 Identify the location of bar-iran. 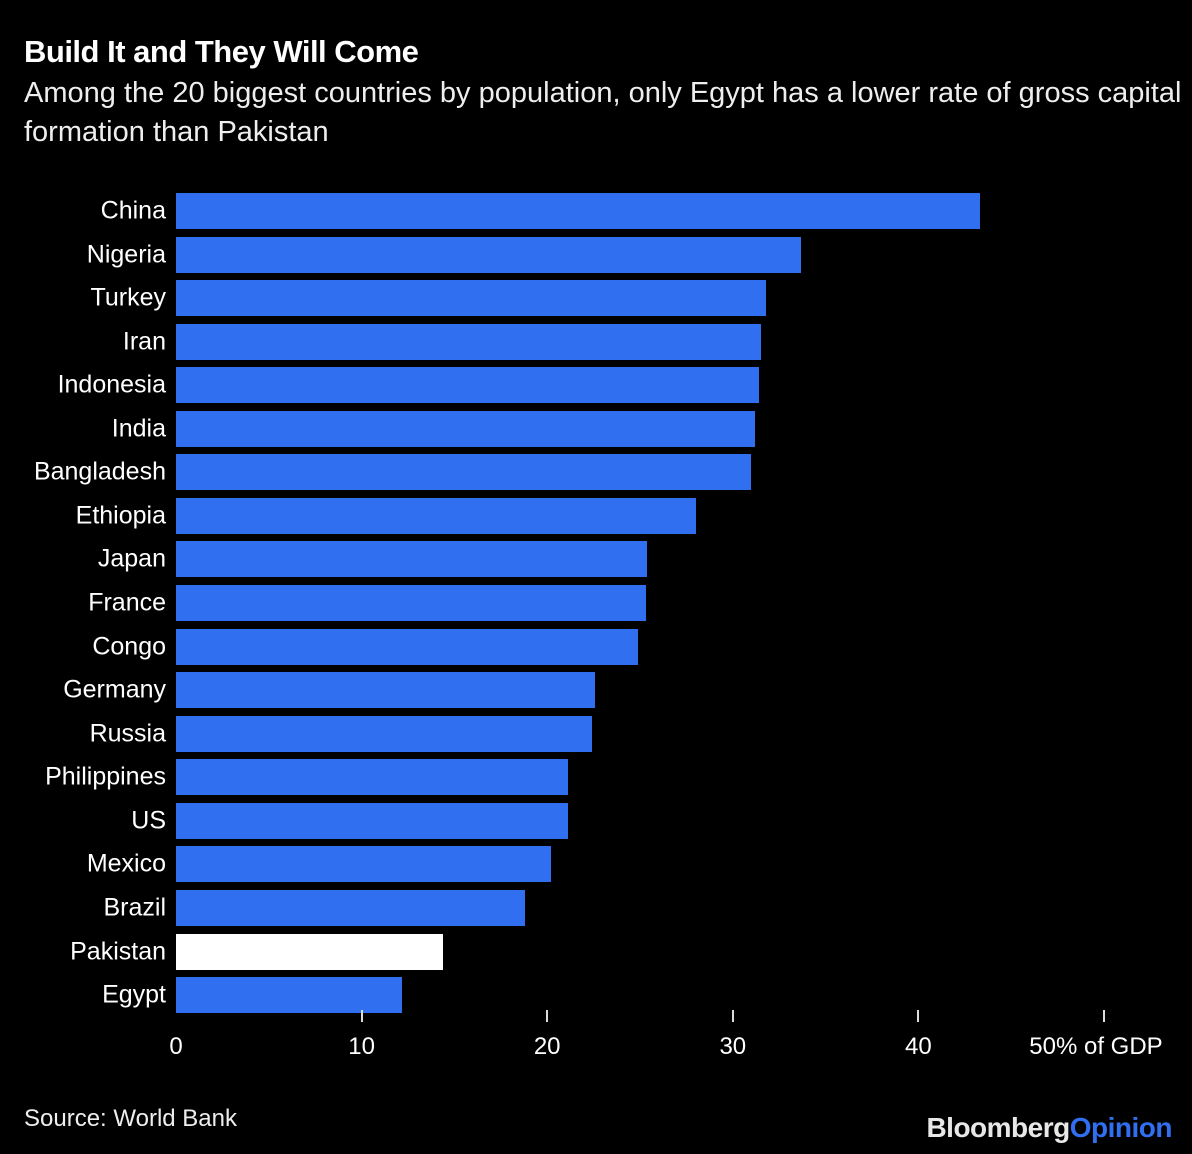
(468, 341).